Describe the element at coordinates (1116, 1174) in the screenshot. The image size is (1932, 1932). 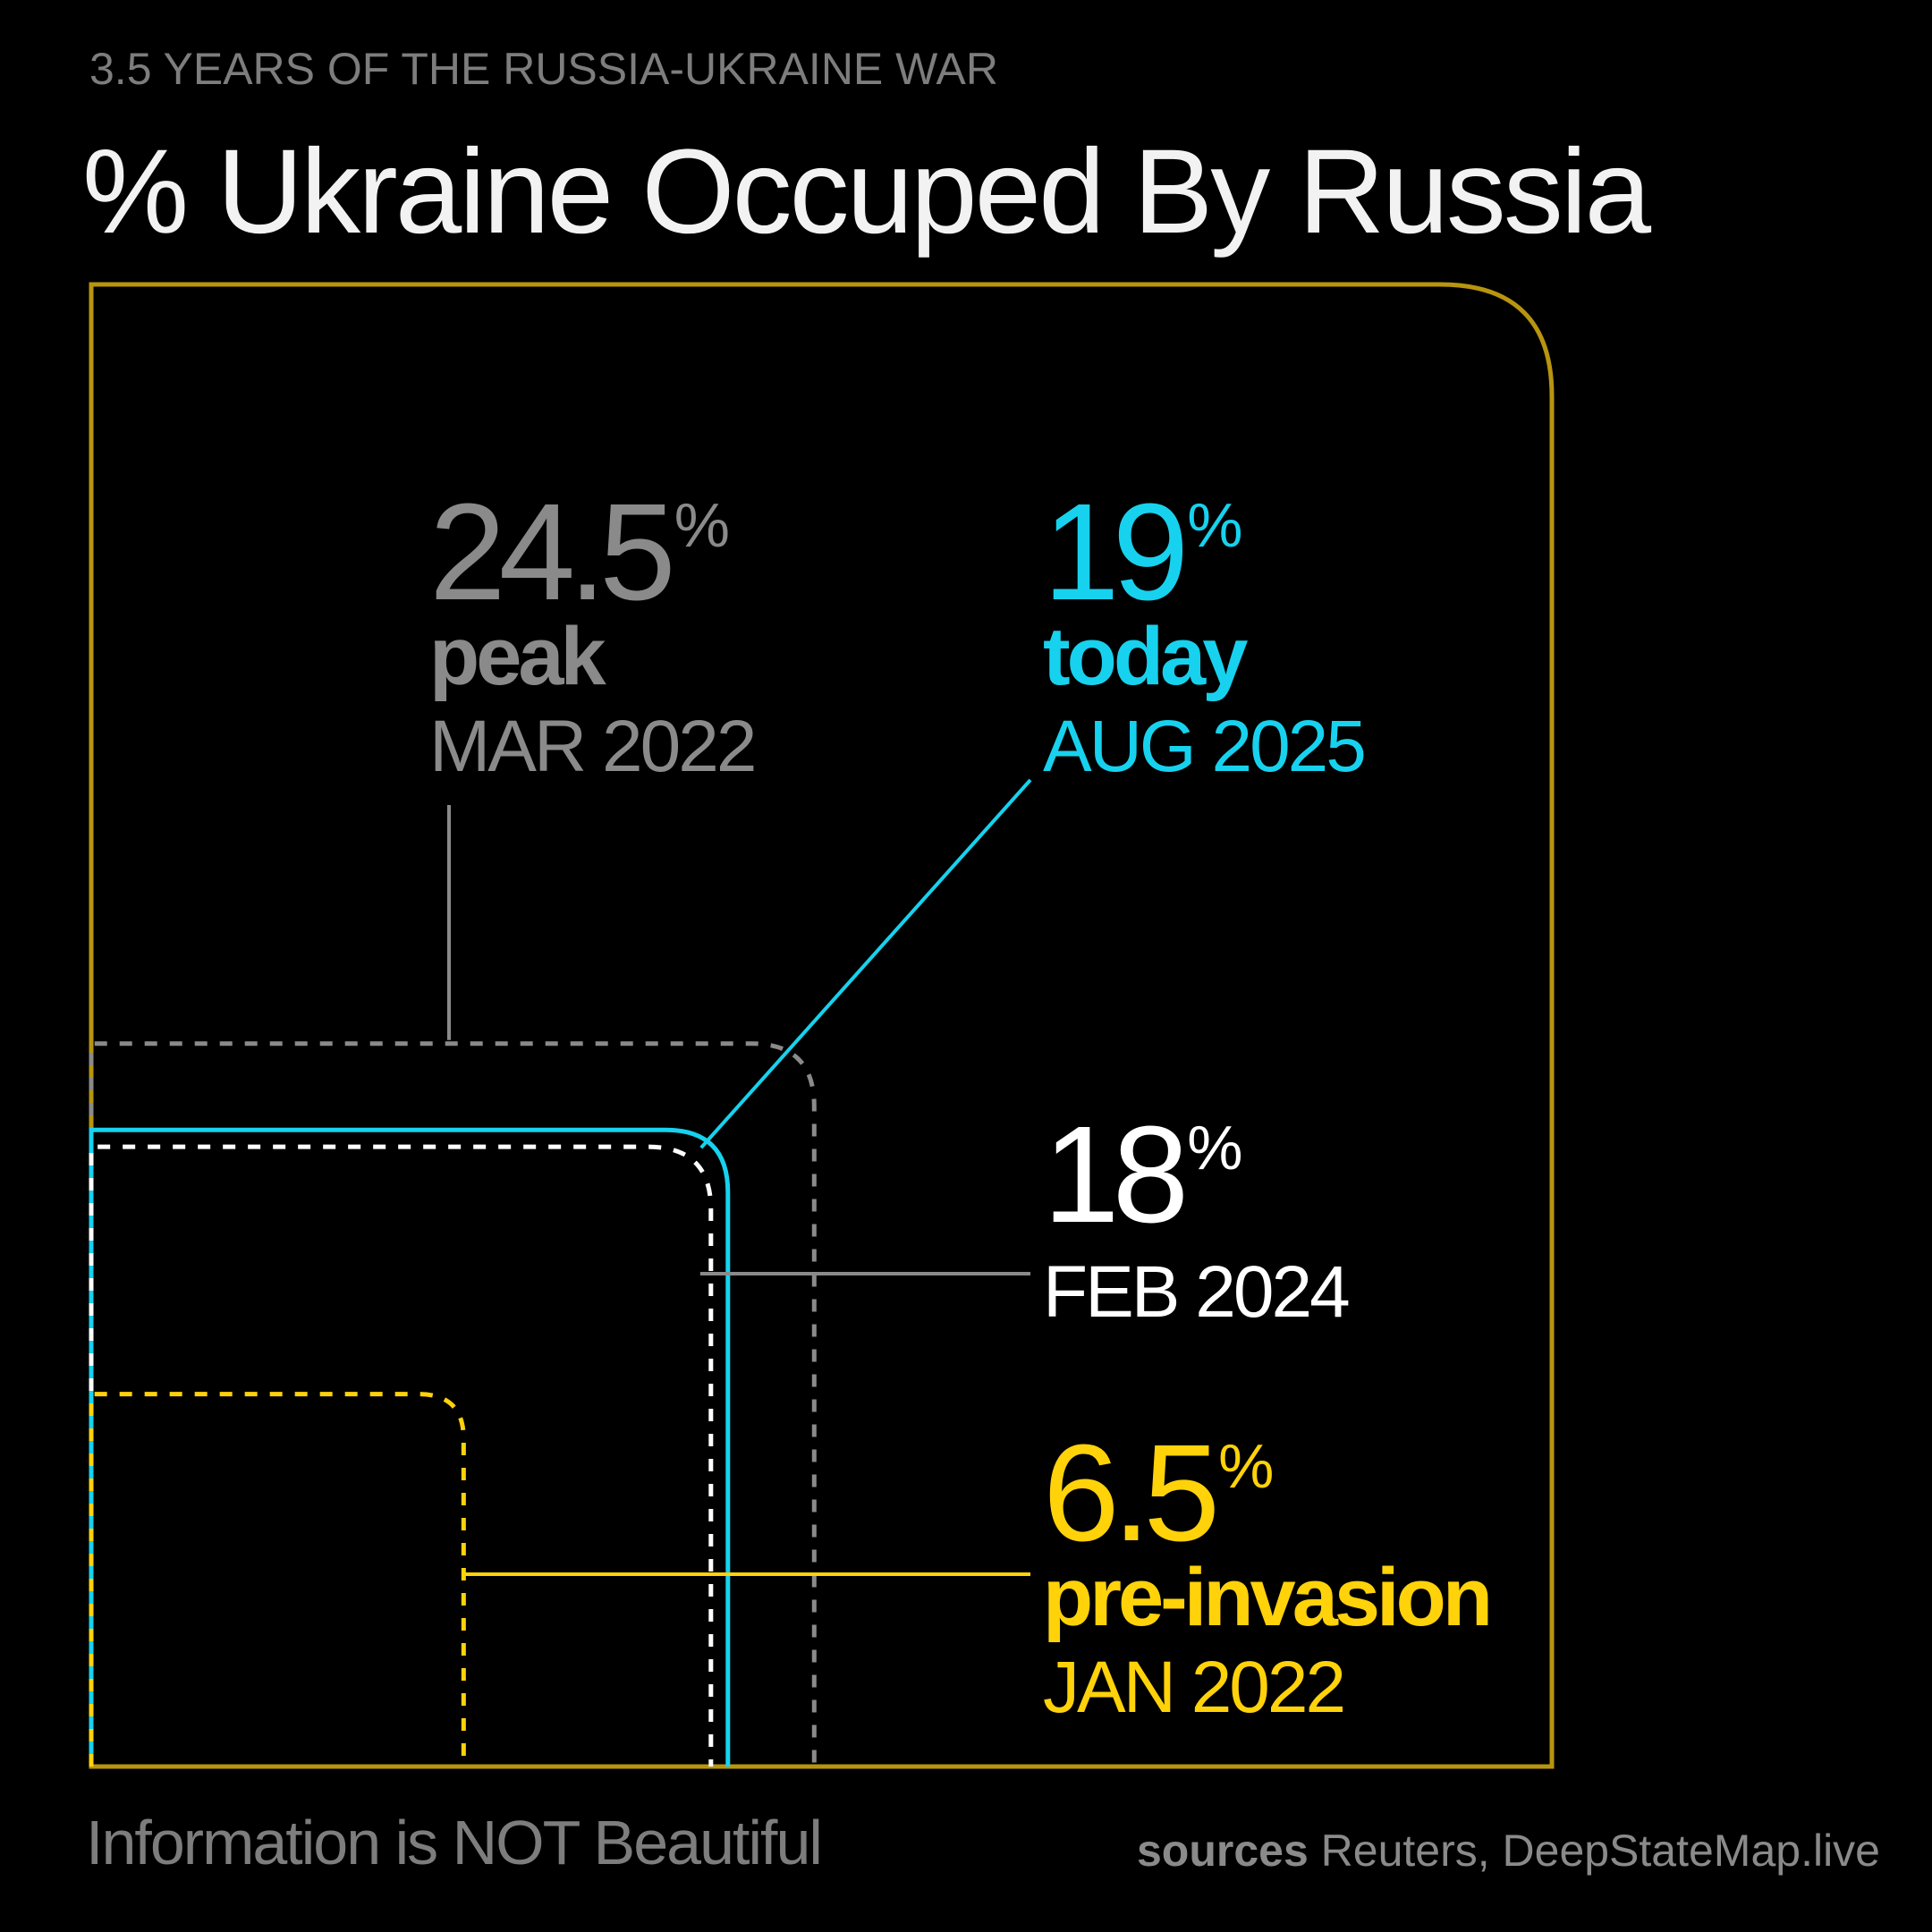
I see `value-feb2024: 18` at that location.